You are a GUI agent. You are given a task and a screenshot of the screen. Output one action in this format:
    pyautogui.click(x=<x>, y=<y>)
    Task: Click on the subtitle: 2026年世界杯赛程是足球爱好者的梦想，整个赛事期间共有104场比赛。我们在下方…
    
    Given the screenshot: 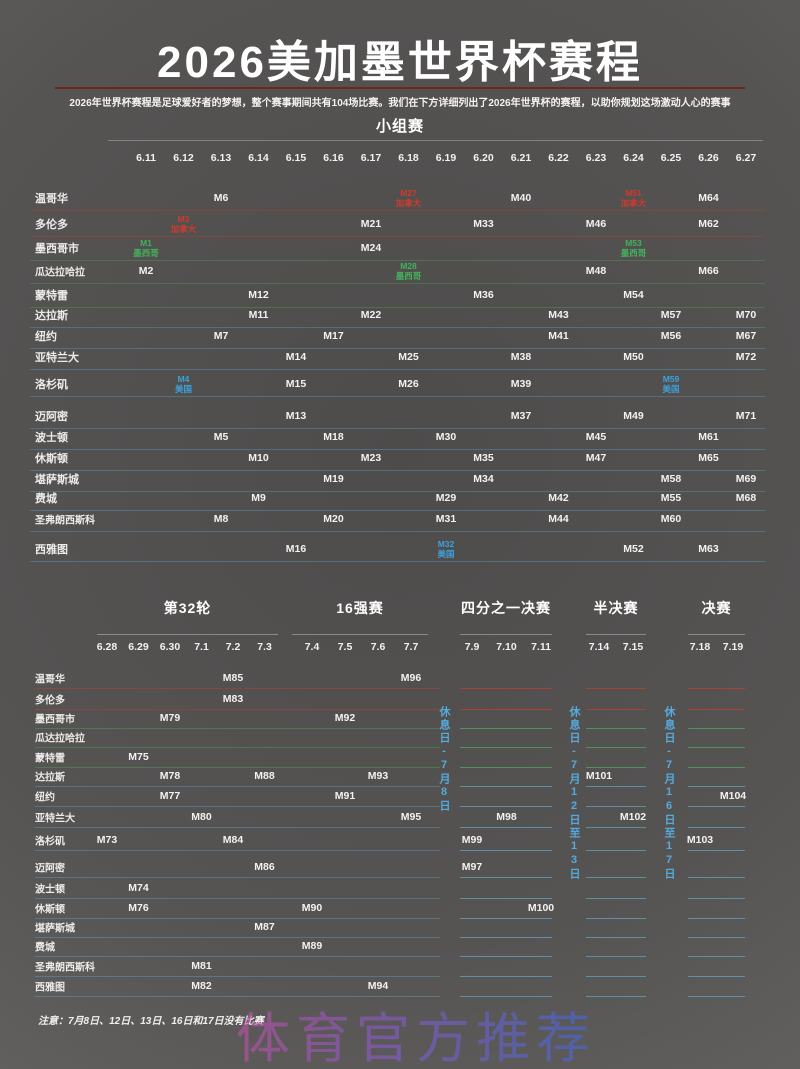 What is the action you would take?
    pyautogui.click(x=400, y=103)
    